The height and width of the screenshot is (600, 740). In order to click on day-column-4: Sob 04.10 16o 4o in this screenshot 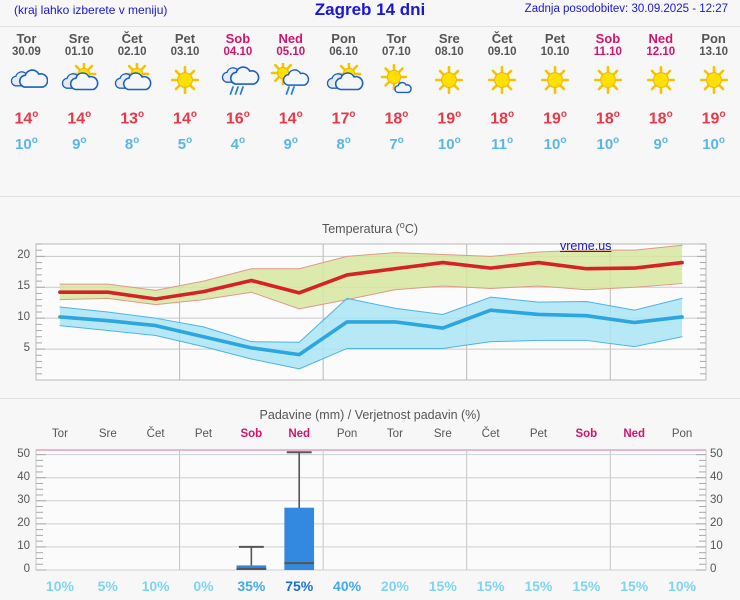, I will do `click(237, 97)`.